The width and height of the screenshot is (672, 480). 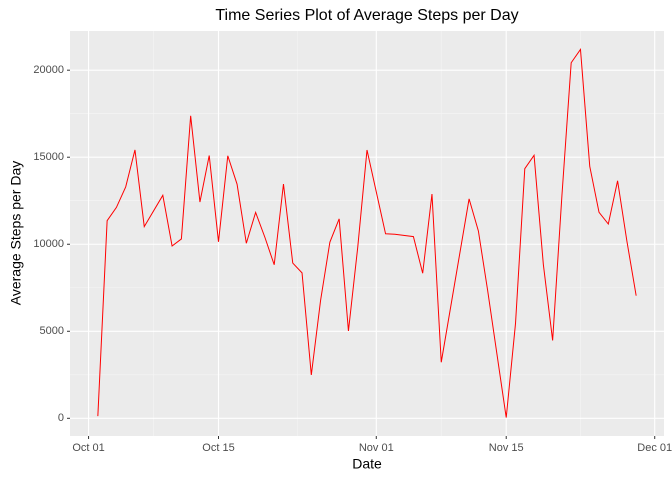 What do you see at coordinates (376, 448) in the screenshot?
I see `x-tick-label: Nov 01` at bounding box center [376, 448].